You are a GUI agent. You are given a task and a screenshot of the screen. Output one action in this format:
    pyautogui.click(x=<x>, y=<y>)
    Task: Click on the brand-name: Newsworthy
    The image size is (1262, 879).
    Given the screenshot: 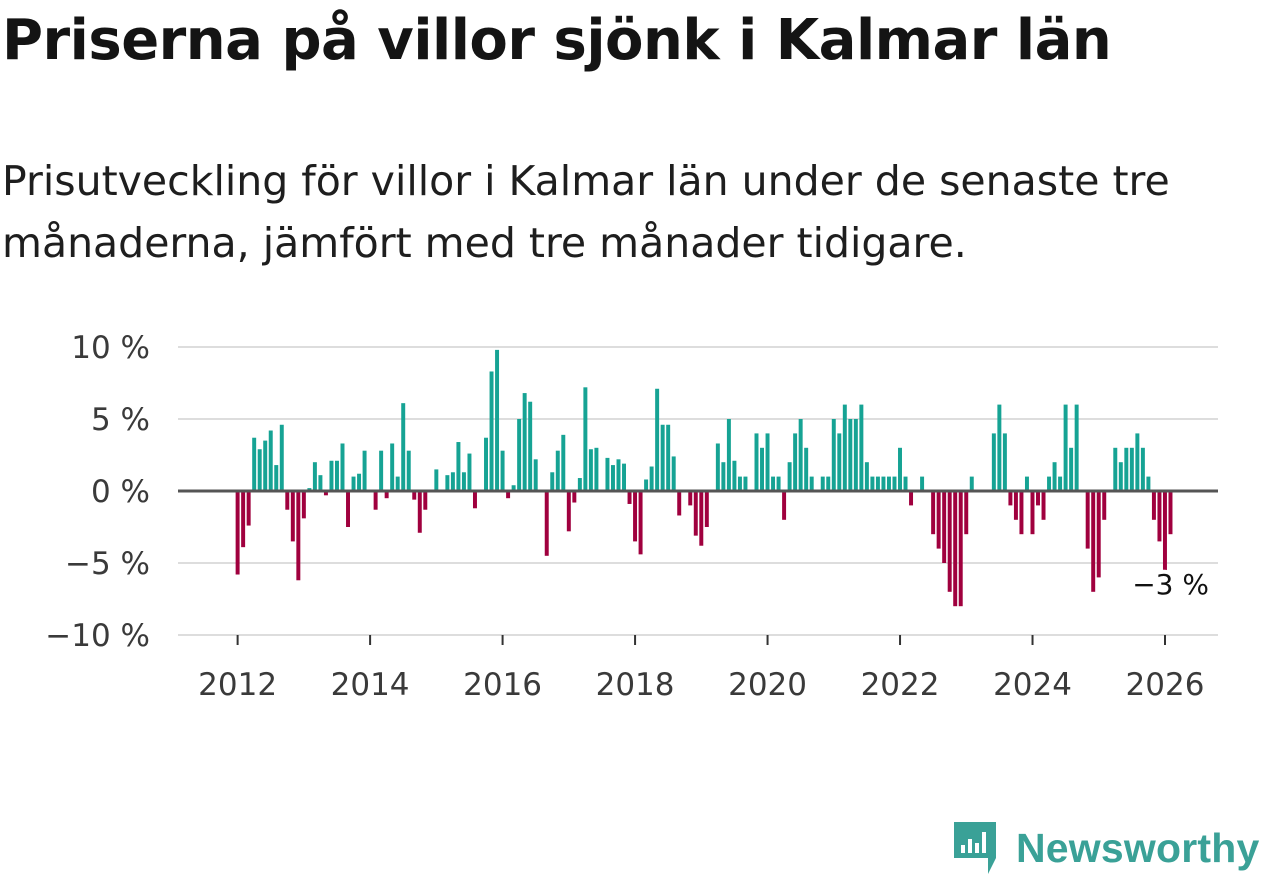 What is the action you would take?
    pyautogui.click(x=1138, y=847)
    